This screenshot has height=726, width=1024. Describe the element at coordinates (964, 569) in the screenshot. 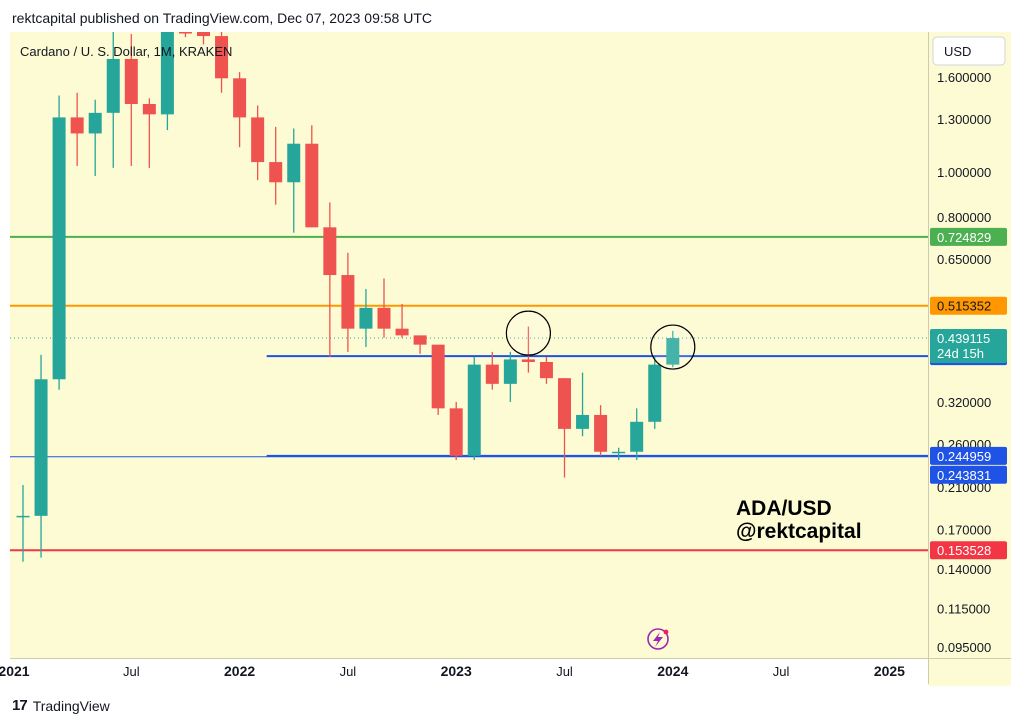

I see `price-tick: 0.140000` at that location.